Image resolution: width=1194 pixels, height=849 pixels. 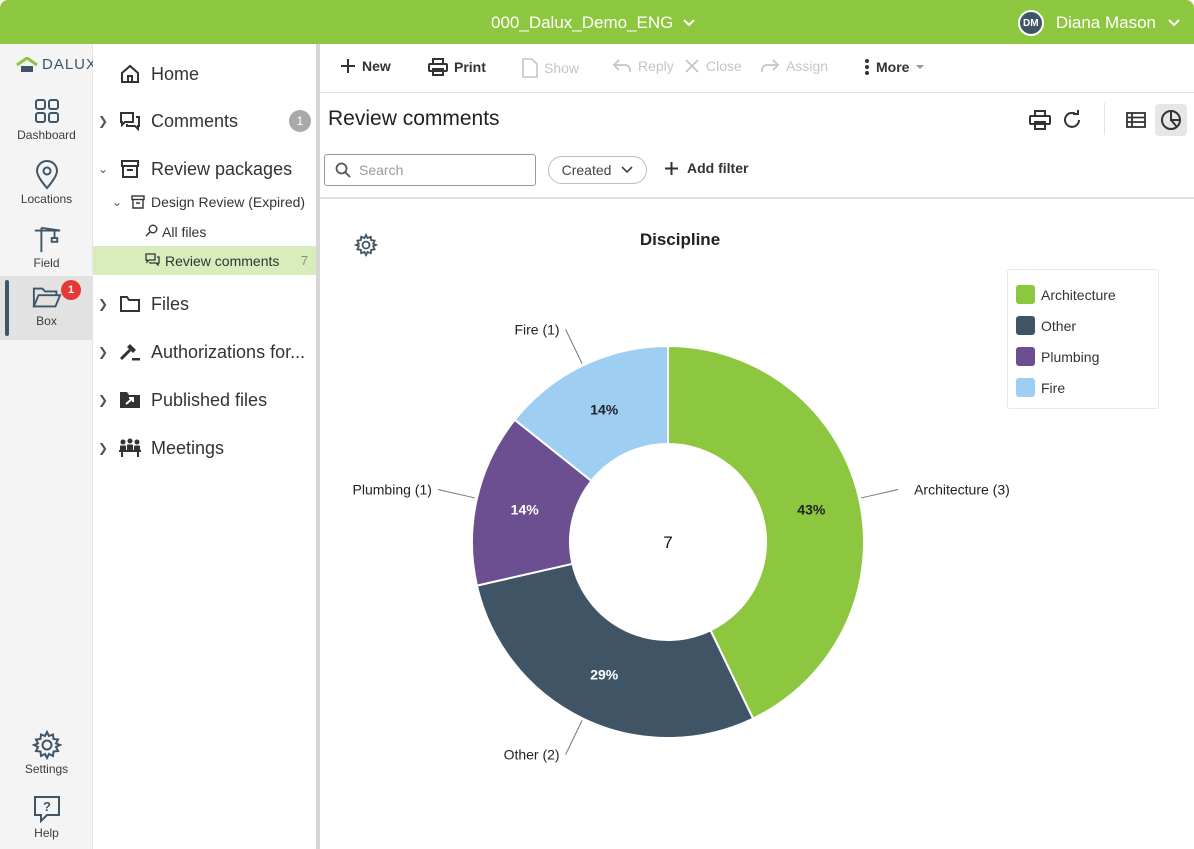 What do you see at coordinates (811, 509) in the screenshot?
I see `slice-percent-label: 43%` at bounding box center [811, 509].